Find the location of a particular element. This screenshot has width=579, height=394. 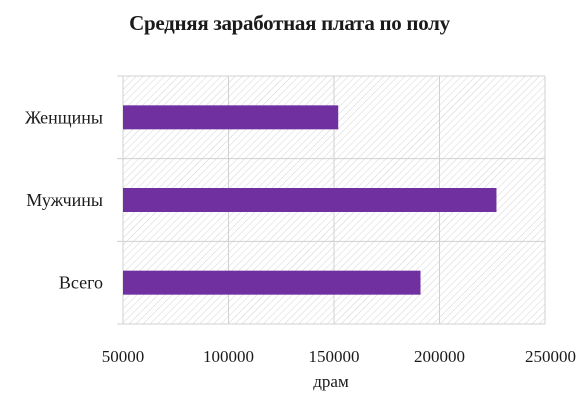

category-label: Женщины is located at coordinates (64, 117).